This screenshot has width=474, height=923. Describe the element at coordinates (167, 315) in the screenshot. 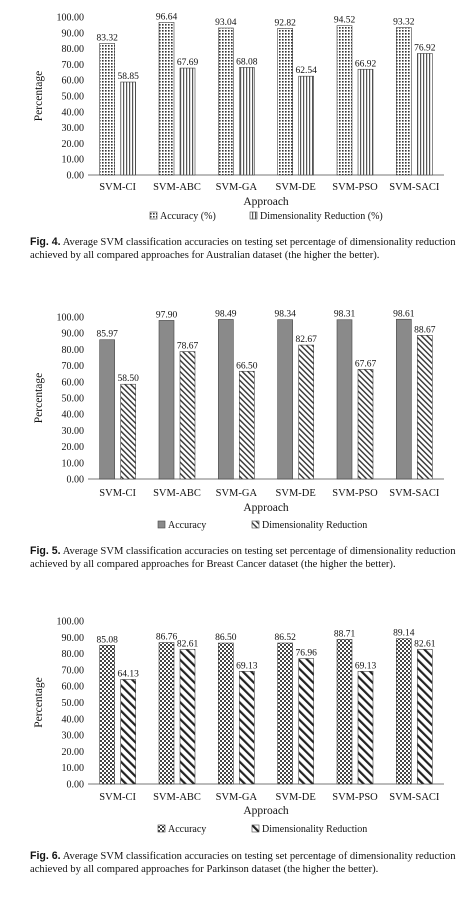

I see `data-label: 97.90` at that location.